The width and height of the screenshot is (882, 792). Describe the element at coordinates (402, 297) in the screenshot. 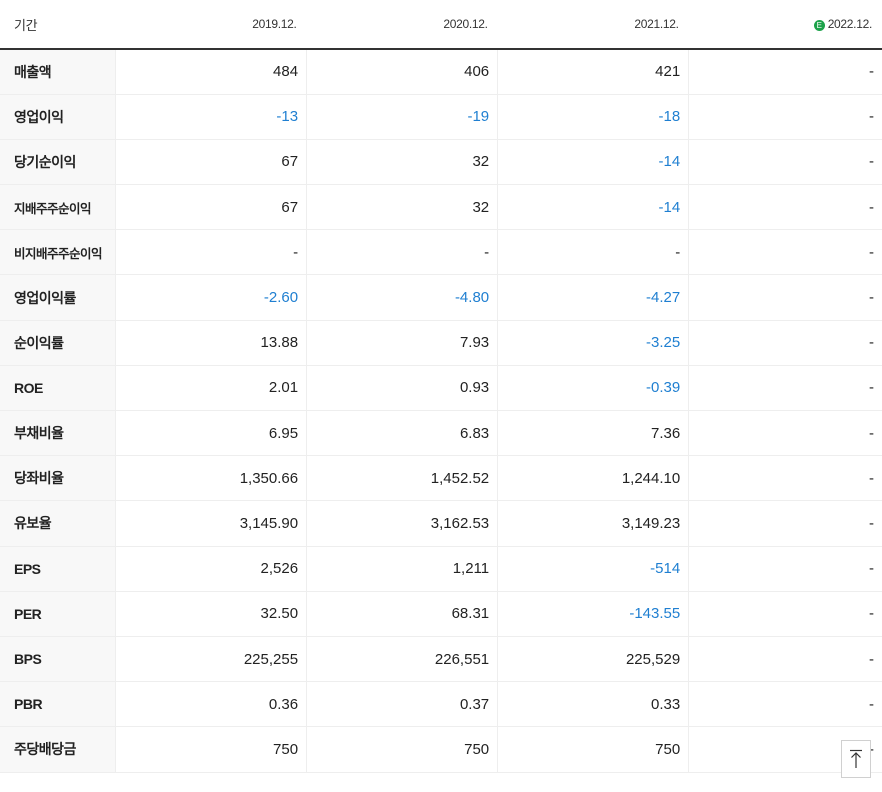

I see `value-cell: -4.80` at that location.